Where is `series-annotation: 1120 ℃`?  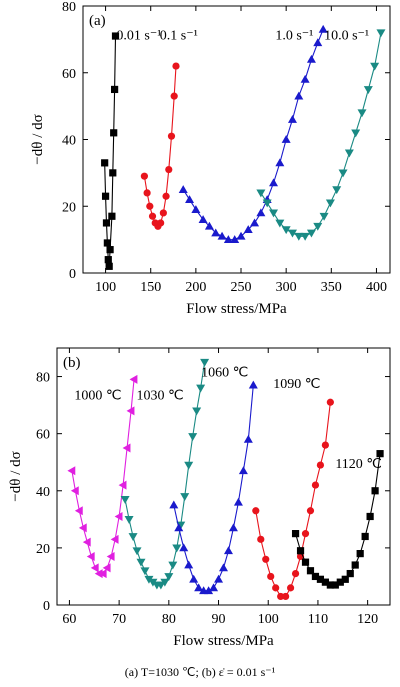
series-annotation: 1120 ℃ is located at coordinates (358, 464).